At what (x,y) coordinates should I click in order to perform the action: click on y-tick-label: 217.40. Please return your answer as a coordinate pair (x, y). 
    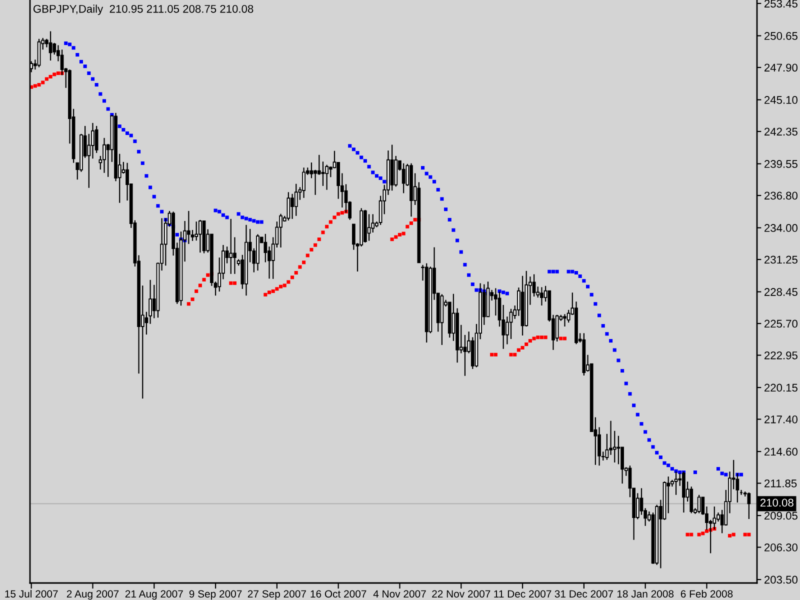
    Looking at the image, I should click on (781, 419).